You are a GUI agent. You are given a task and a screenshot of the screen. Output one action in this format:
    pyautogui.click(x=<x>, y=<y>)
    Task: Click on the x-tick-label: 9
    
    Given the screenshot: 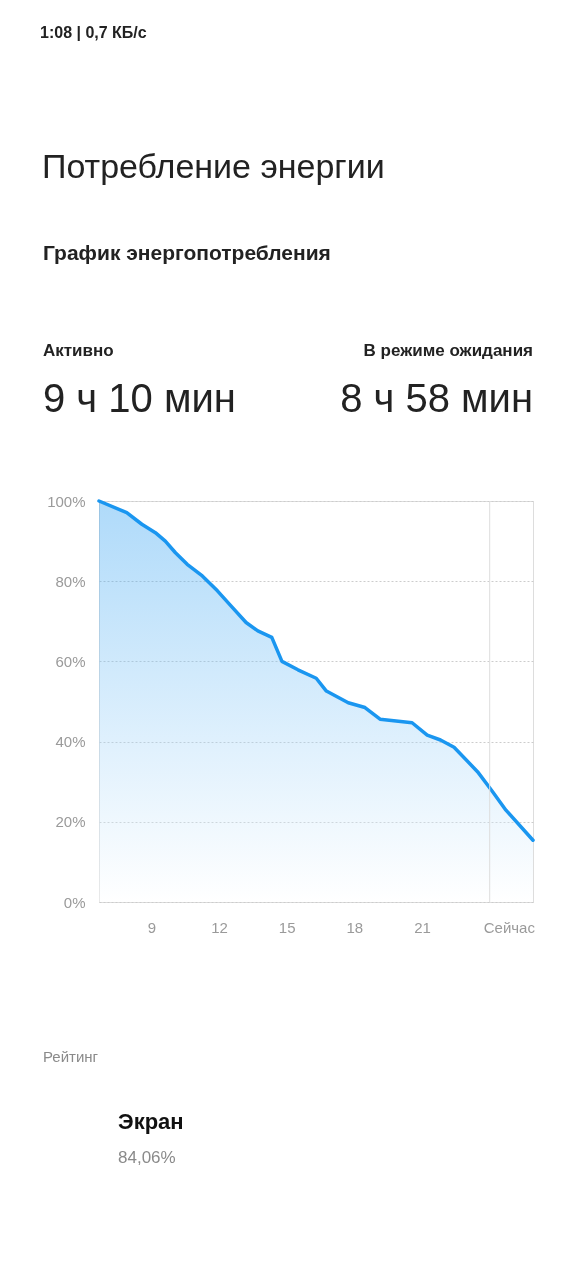 What is the action you would take?
    pyautogui.click(x=151, y=927)
    